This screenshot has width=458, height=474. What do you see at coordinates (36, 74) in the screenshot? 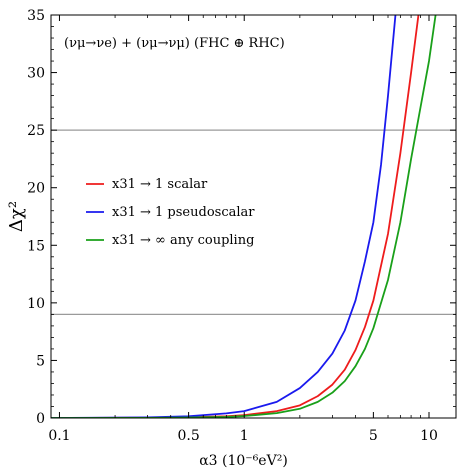
I see `y-tick-label: 30` at bounding box center [36, 74].